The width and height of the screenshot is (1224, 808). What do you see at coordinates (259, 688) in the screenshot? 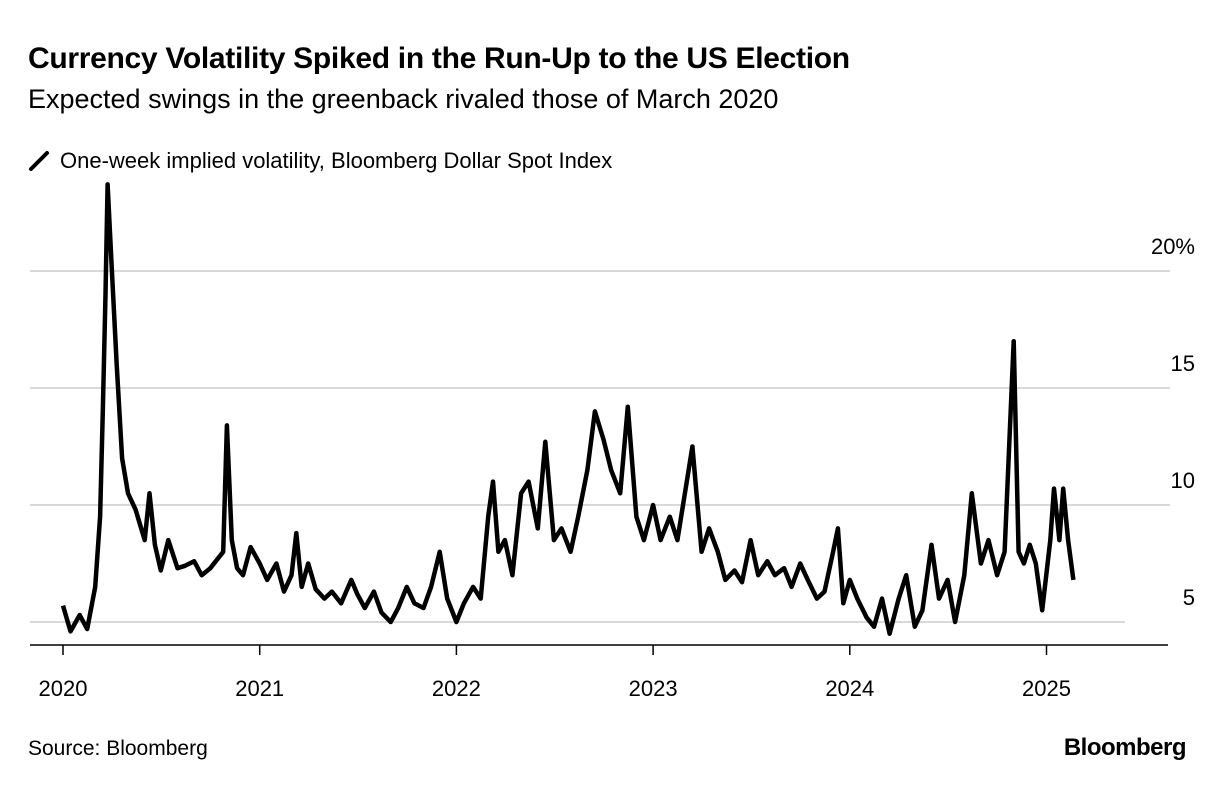
I see `x-tick-label: 2021` at bounding box center [259, 688].